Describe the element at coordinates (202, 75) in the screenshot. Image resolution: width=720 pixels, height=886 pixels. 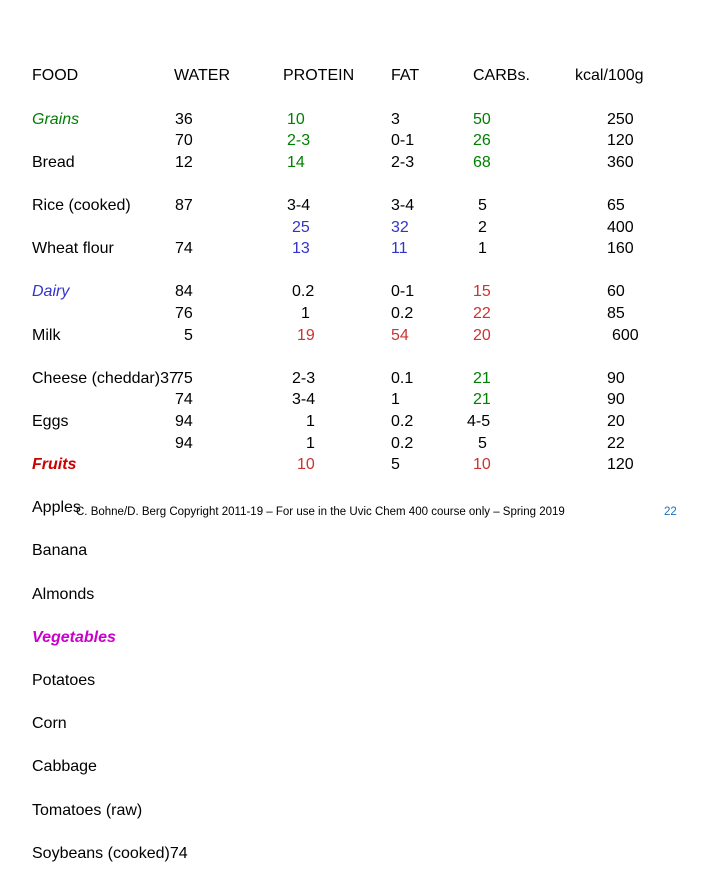
I see `header-water: WATER` at that location.